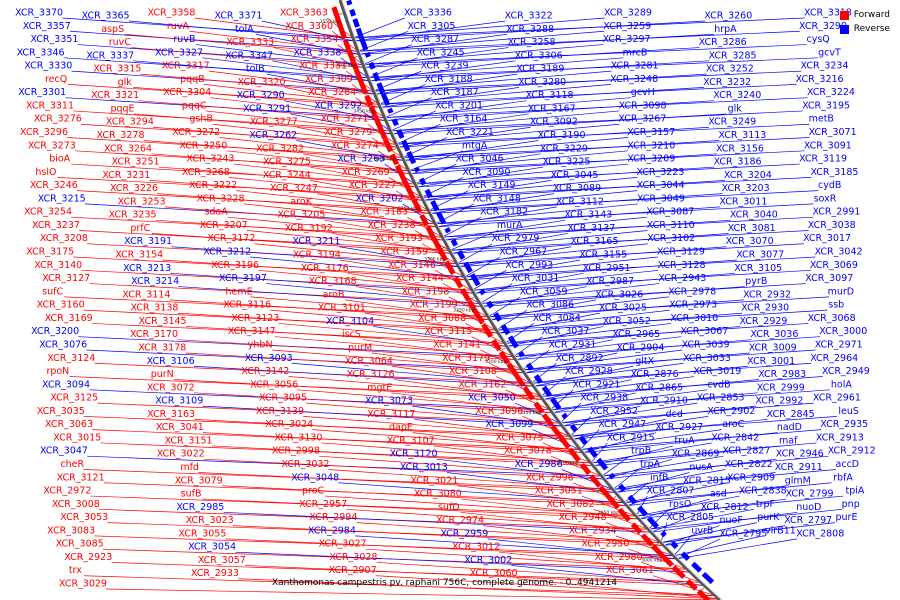 Image resolution: width=900 pixels, height=600 pixels. Describe the element at coordinates (520, 437) in the screenshot. I see `gene-label-left: XCR_3075` at that location.